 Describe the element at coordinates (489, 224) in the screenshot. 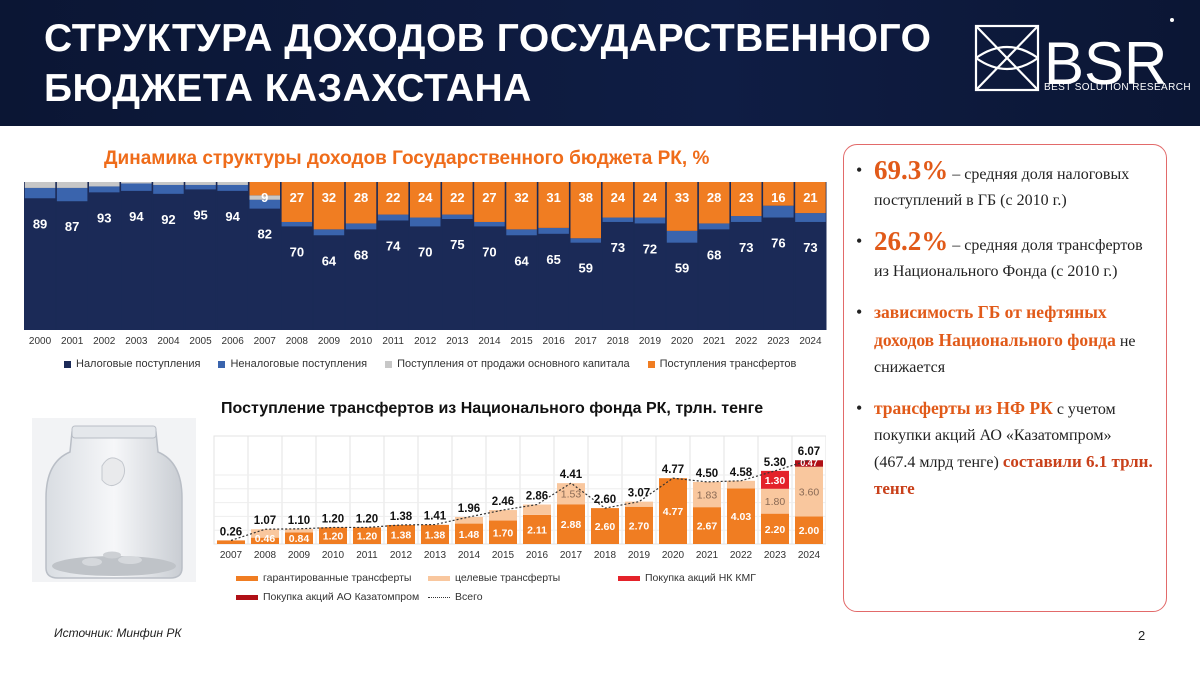

I see `bar-segment-2014-s1` at that location.